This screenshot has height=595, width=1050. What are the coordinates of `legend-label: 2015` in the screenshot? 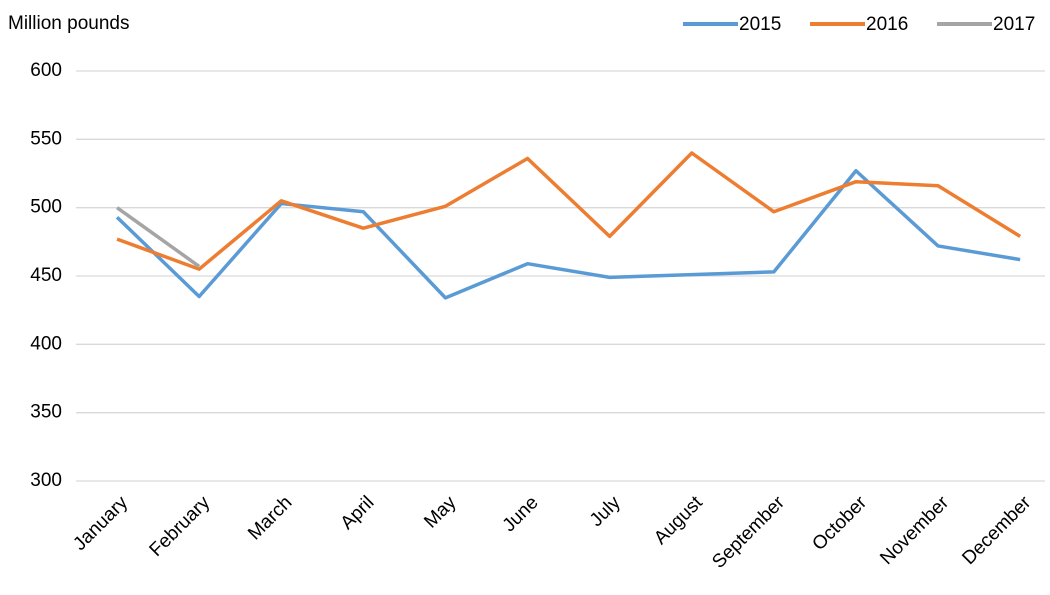 It's located at (760, 24).